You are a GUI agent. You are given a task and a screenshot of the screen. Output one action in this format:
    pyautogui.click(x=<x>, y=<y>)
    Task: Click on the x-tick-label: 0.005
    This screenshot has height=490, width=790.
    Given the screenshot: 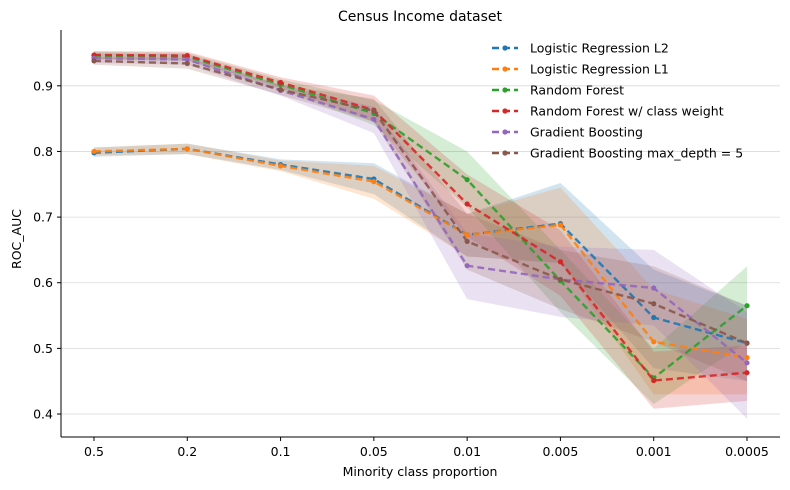 What is the action you would take?
    pyautogui.click(x=561, y=451)
    